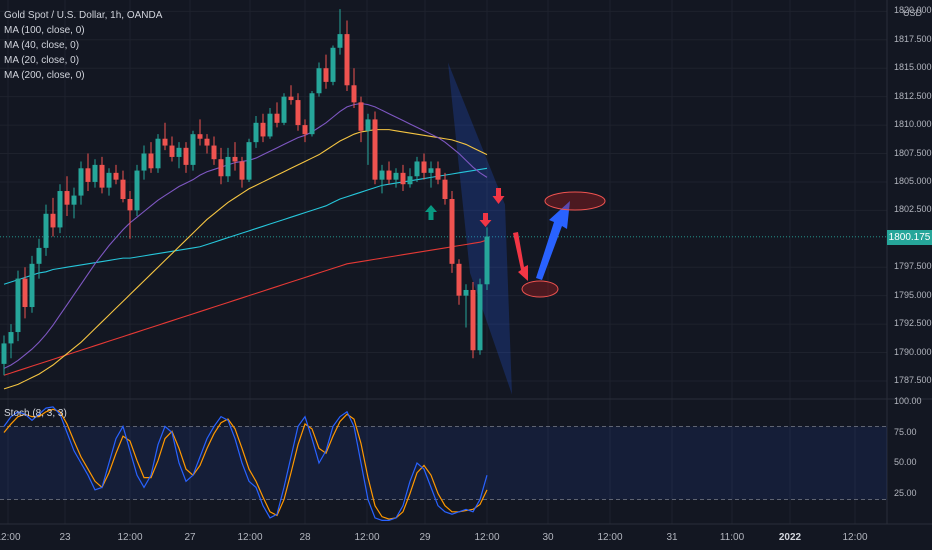 The width and height of the screenshot is (932, 550). What do you see at coordinates (908, 401) in the screenshot?
I see `stoch-tick-label: 100.00` at bounding box center [908, 401].